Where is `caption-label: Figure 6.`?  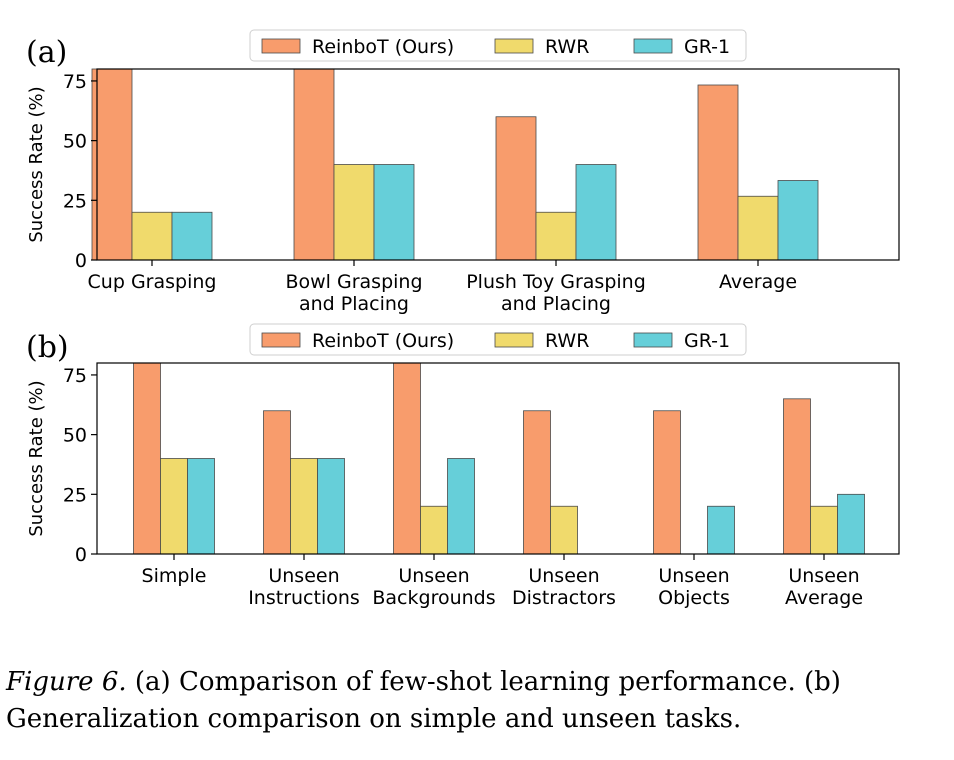 caption-label: Figure 6. is located at coordinates (66, 682).